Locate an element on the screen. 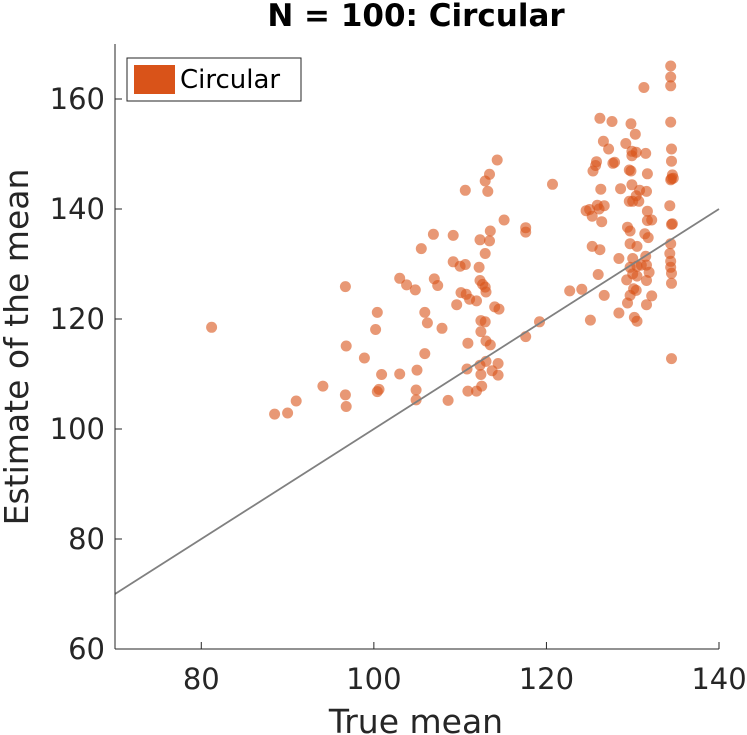 The height and width of the screenshot is (735, 747). y-tick-label: 100 is located at coordinates (77, 429).